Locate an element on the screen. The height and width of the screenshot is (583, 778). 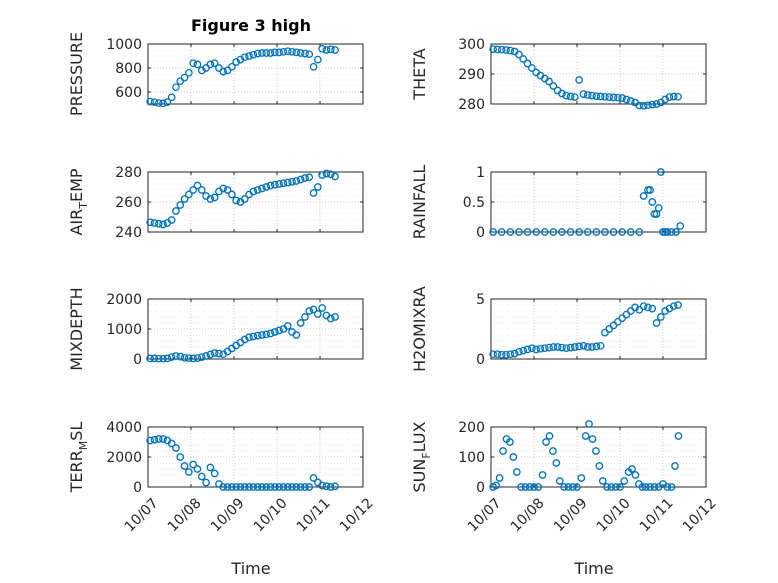
x-axis-label-right: Time is located at coordinates (593, 568).